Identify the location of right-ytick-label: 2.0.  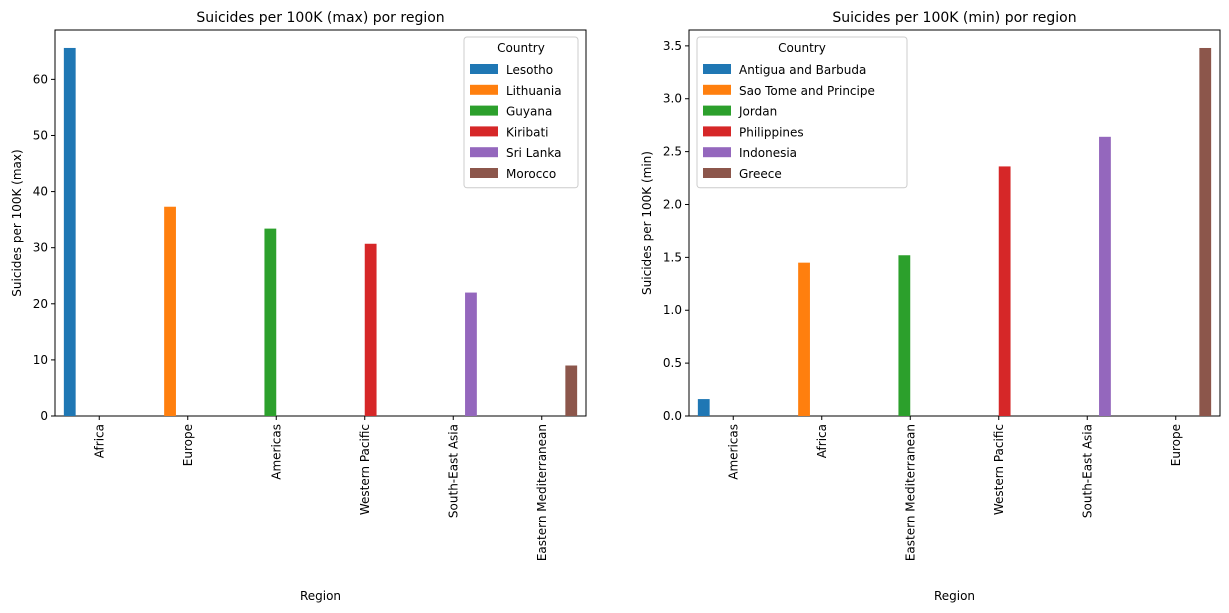
(672, 204).